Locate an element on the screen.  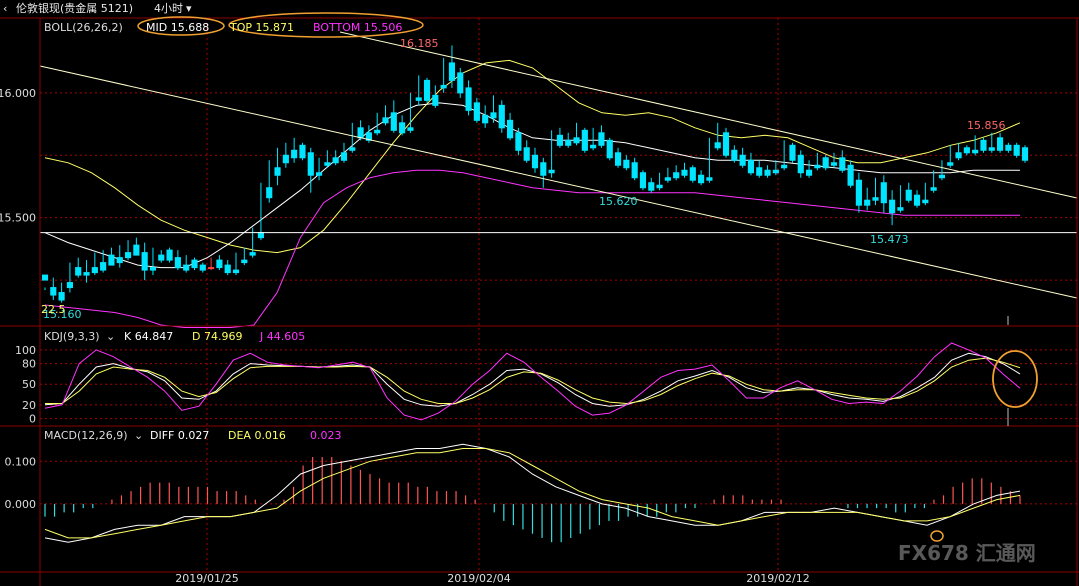
date-tick-label: 2019/01/25 is located at coordinates (206, 578).